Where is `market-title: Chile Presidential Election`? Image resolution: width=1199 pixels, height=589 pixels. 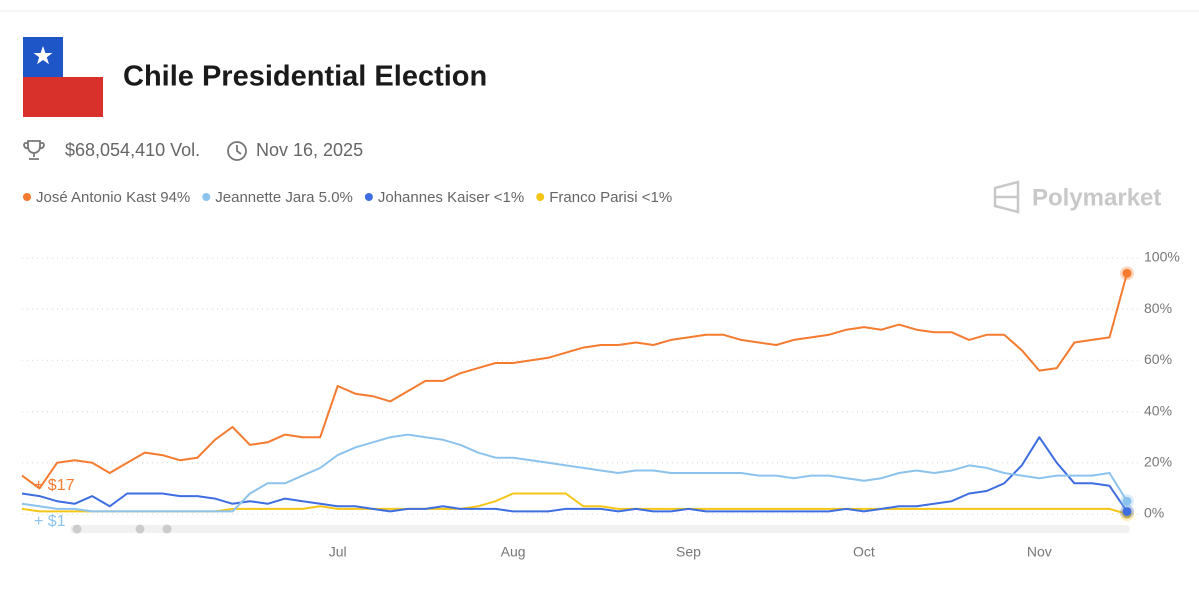 market-title: Chile Presidential Election is located at coordinates (305, 77).